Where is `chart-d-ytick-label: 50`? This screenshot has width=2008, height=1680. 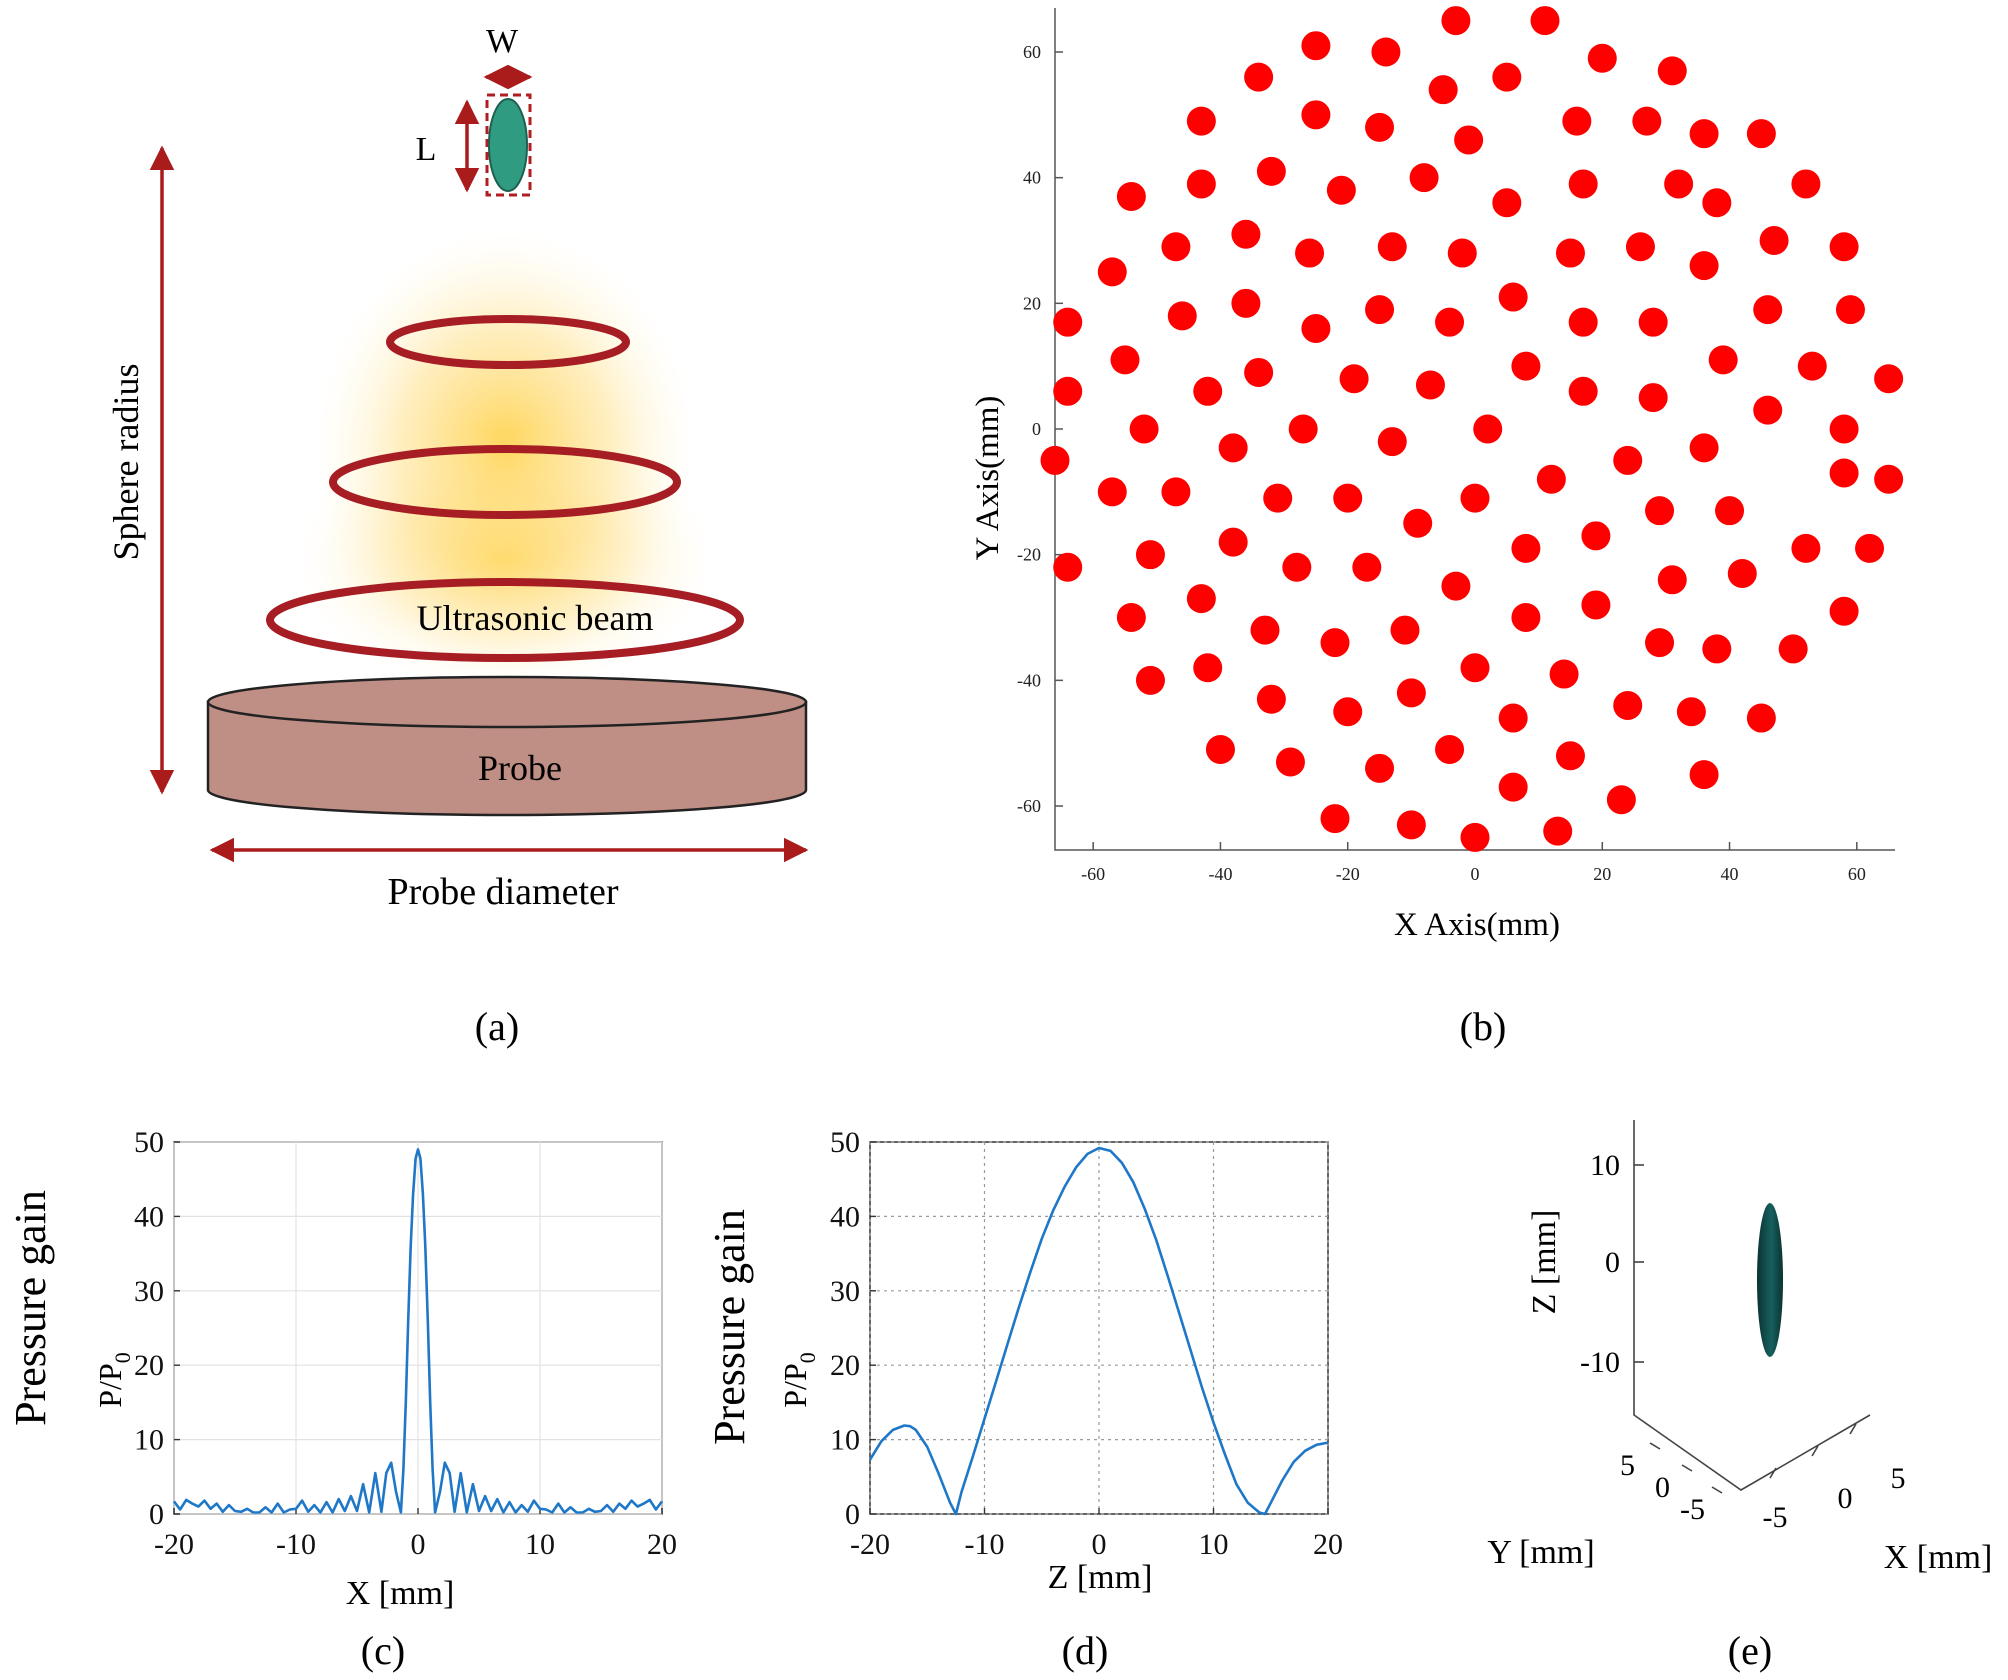
chart-d-ytick-label: 50 is located at coordinates (845, 1142).